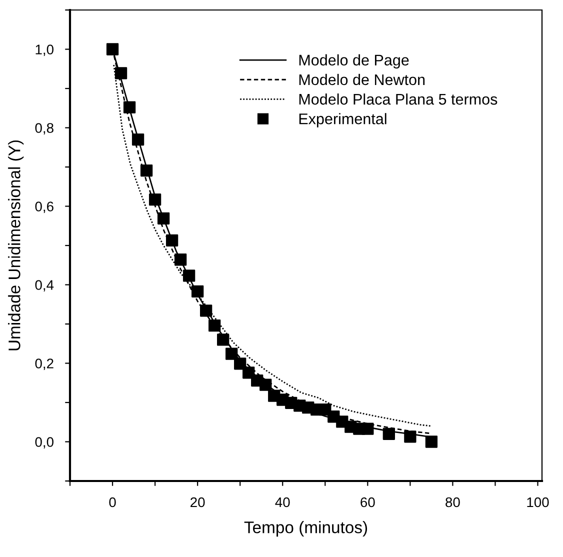  I want to click on x-tick-label: 0, so click(112, 502).